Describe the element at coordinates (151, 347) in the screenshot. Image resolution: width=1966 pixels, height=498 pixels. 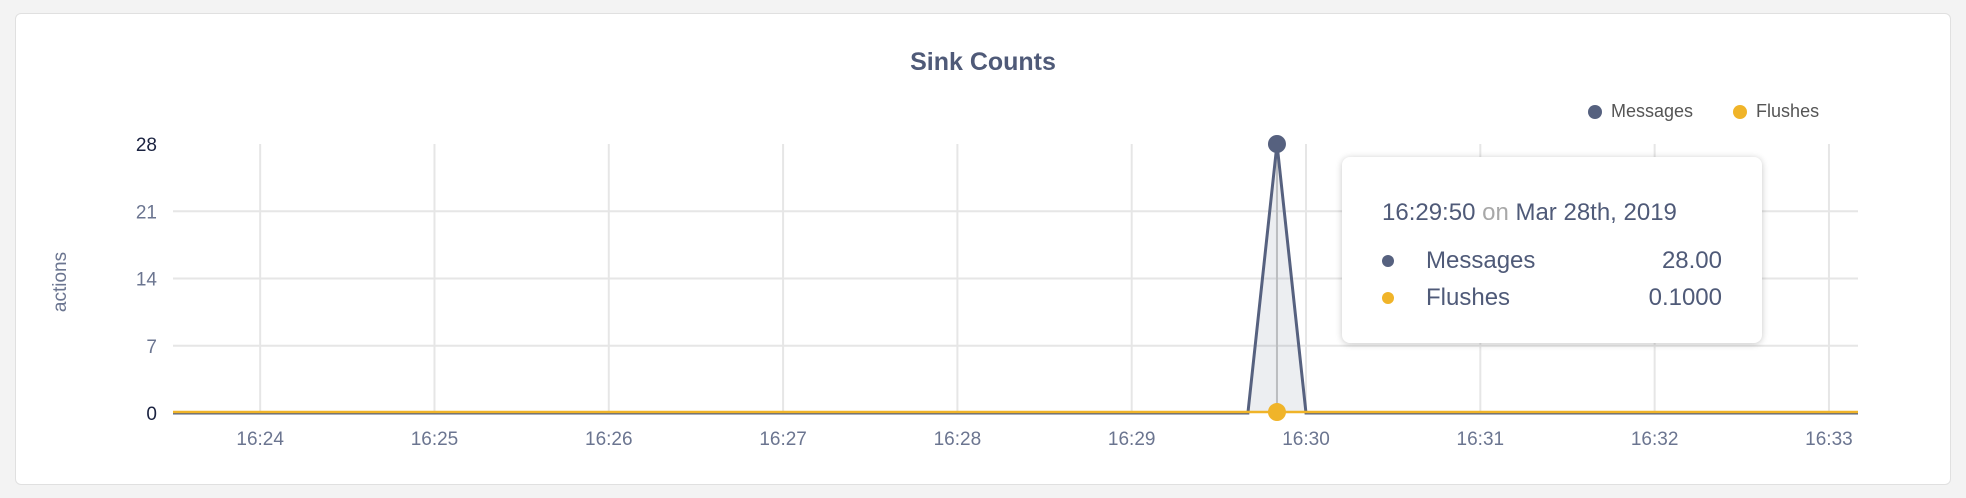
I see `y-tick-label: 7` at that location.